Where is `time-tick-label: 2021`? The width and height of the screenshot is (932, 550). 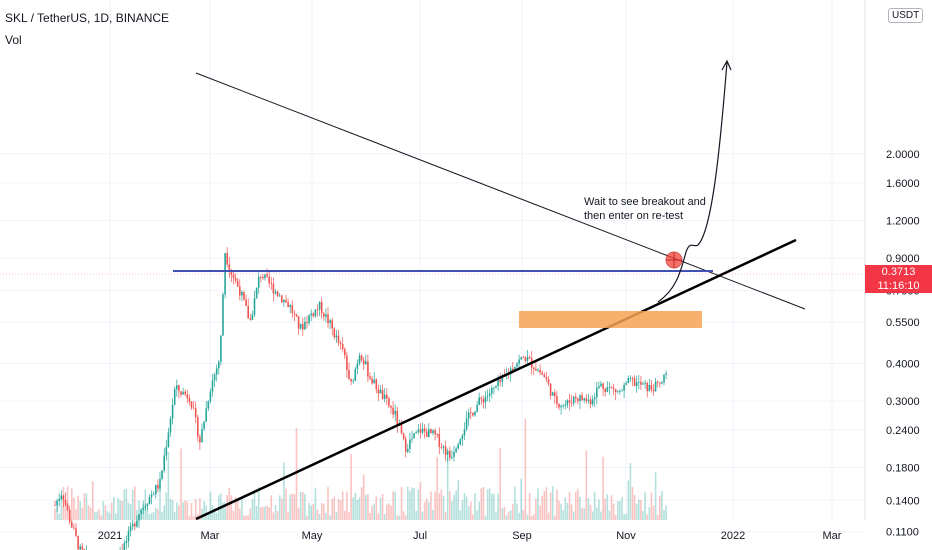 time-tick-label: 2021 is located at coordinates (110, 536).